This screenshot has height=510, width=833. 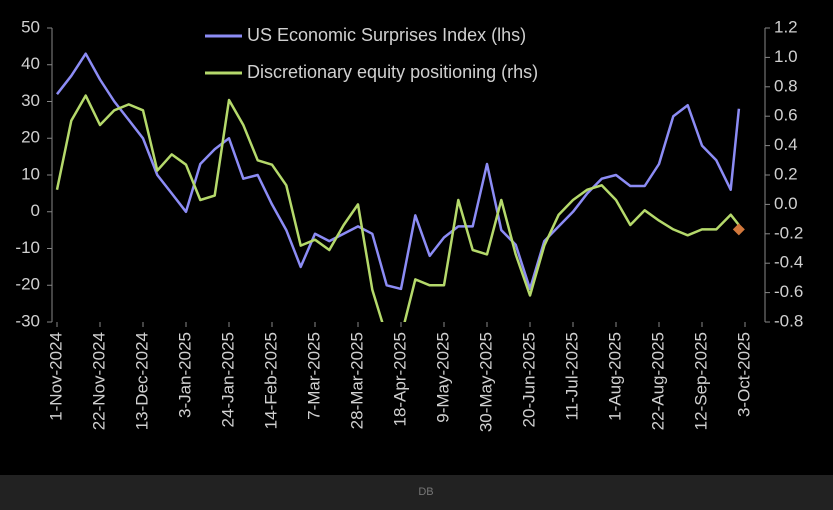 What do you see at coordinates (788, 320) in the screenshot?
I see `y2-tick-label: -0.8` at bounding box center [788, 320].